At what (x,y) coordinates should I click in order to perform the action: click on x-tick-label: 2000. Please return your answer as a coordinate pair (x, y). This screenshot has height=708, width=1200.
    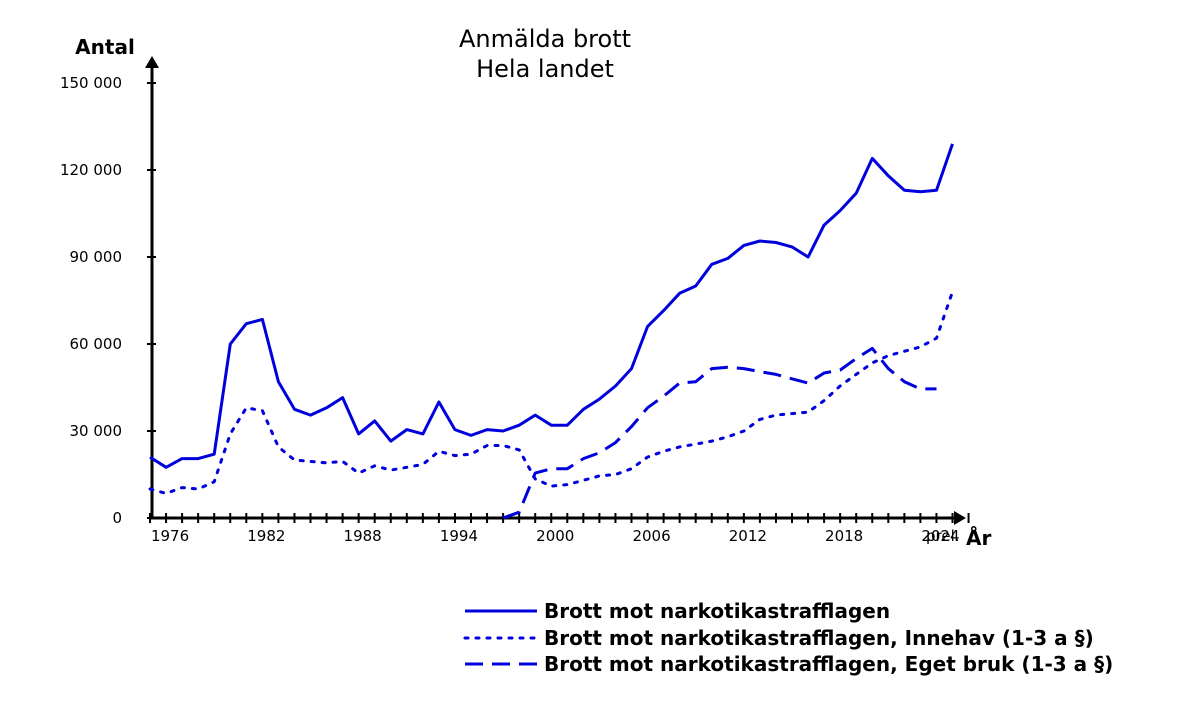
    Looking at the image, I should click on (555, 536).